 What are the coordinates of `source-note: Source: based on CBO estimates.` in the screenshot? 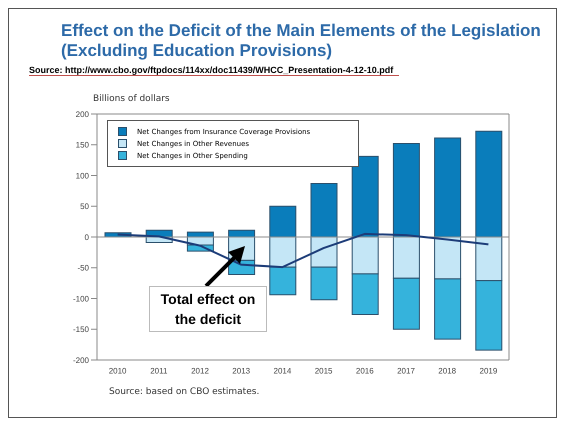 It's located at (184, 392).